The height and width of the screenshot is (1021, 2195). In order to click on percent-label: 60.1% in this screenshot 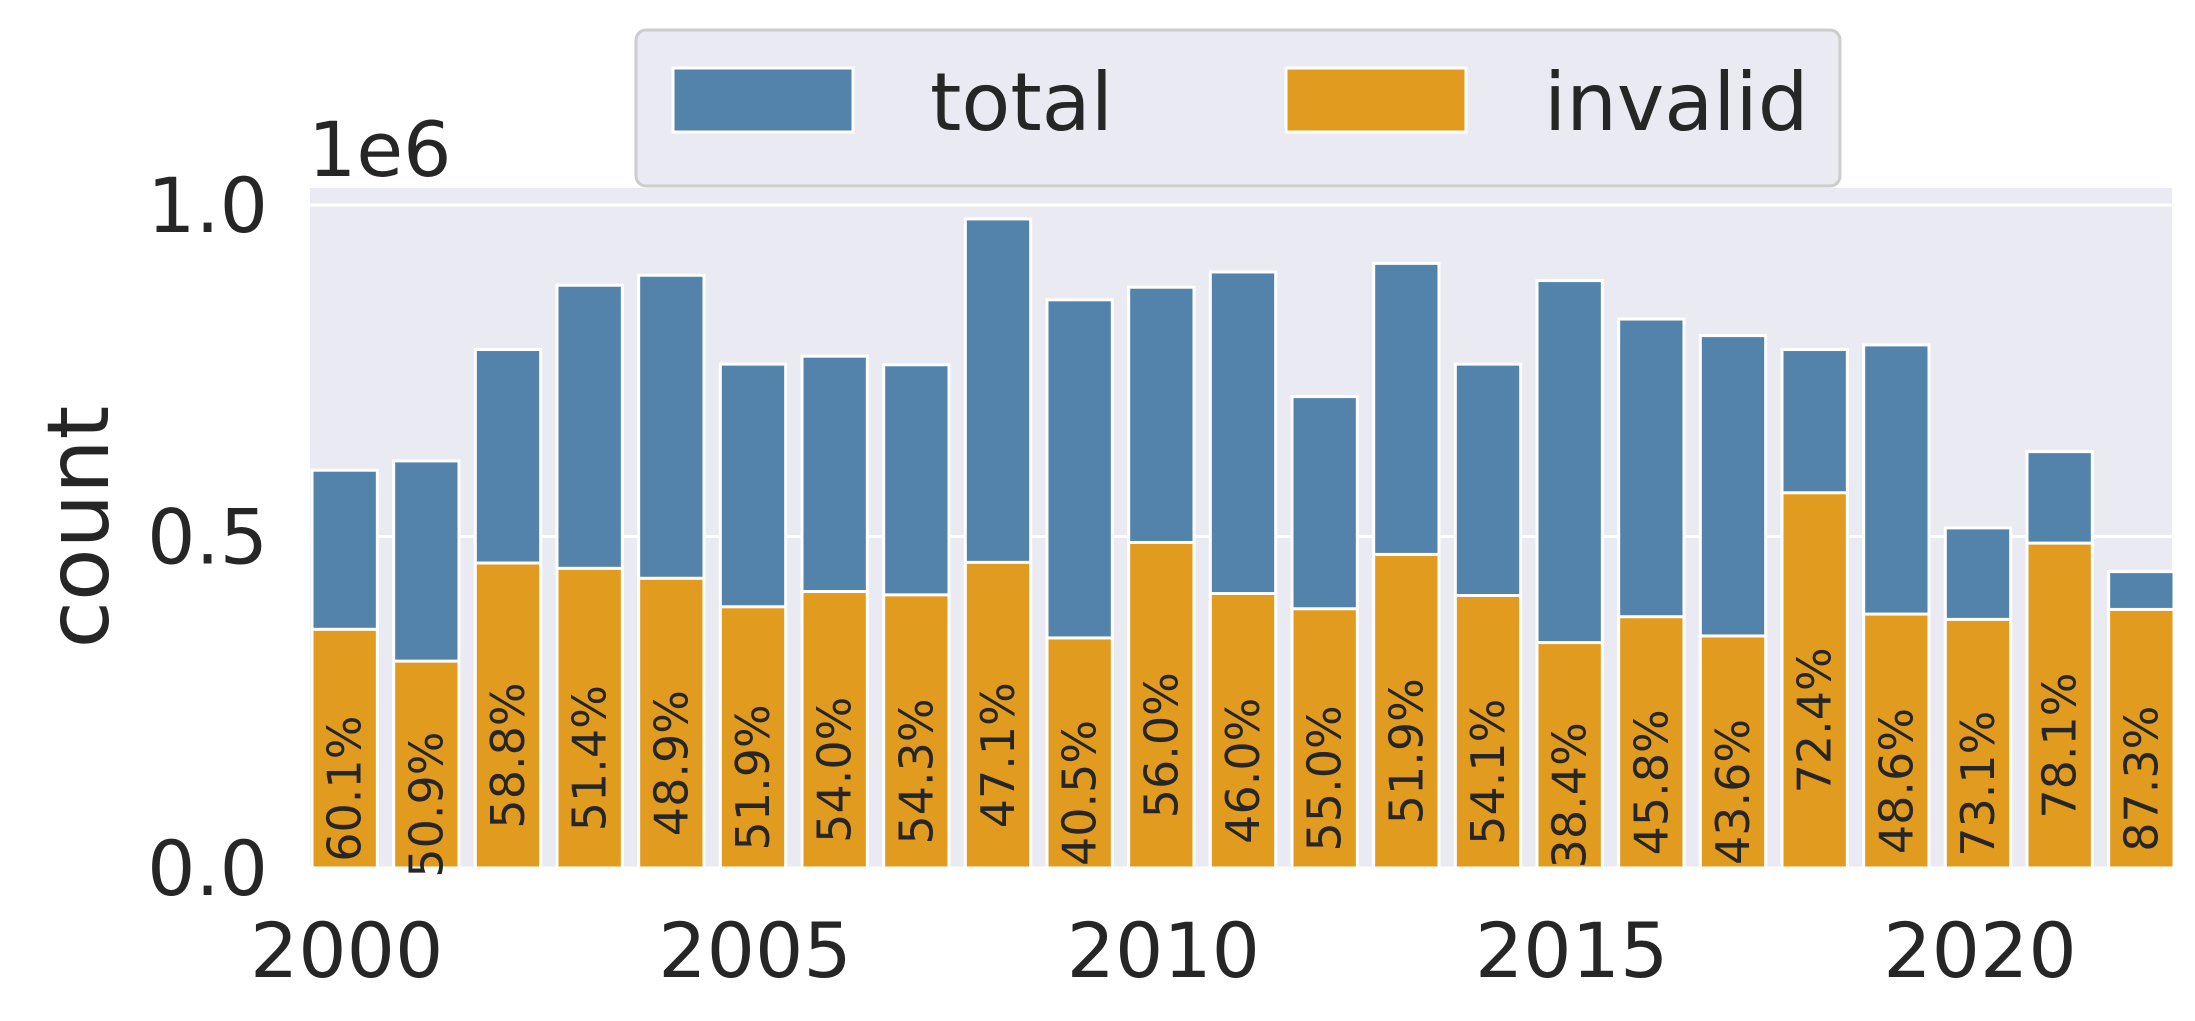, I will do `click(345, 789)`.